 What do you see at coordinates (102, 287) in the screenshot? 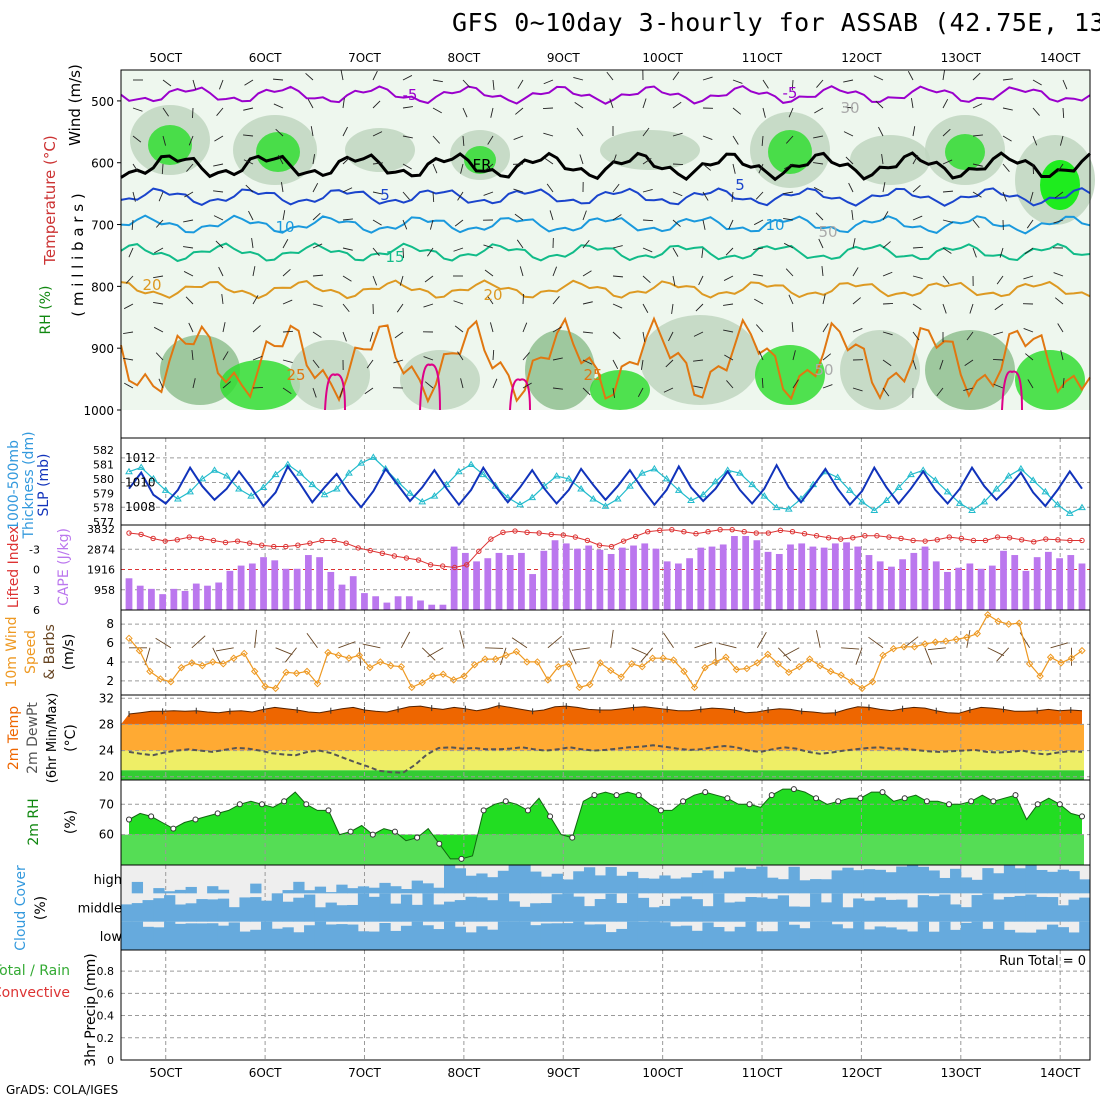
I see `pressure-tick: 800` at bounding box center [102, 287].